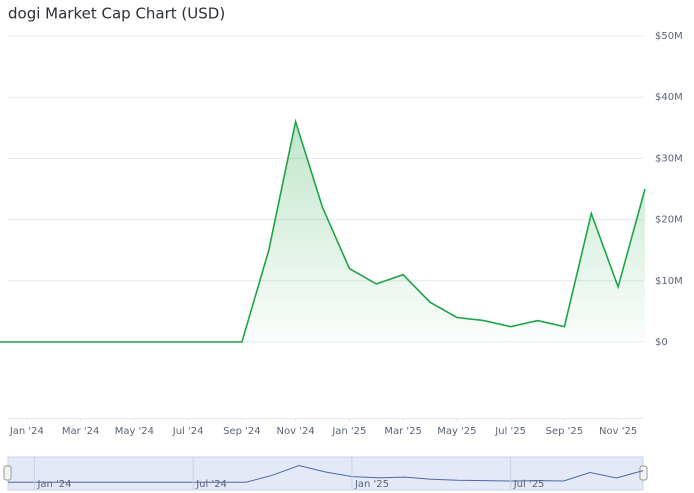 This screenshot has width=694, height=493. What do you see at coordinates (242, 431) in the screenshot?
I see `x-tick-label: Sep '24` at bounding box center [242, 431].